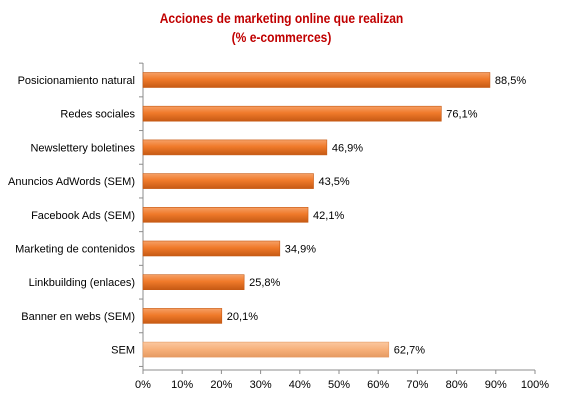 The height and width of the screenshot is (403, 563). What do you see at coordinates (123, 351) in the screenshot?
I see `category-label: SEM` at bounding box center [123, 351].